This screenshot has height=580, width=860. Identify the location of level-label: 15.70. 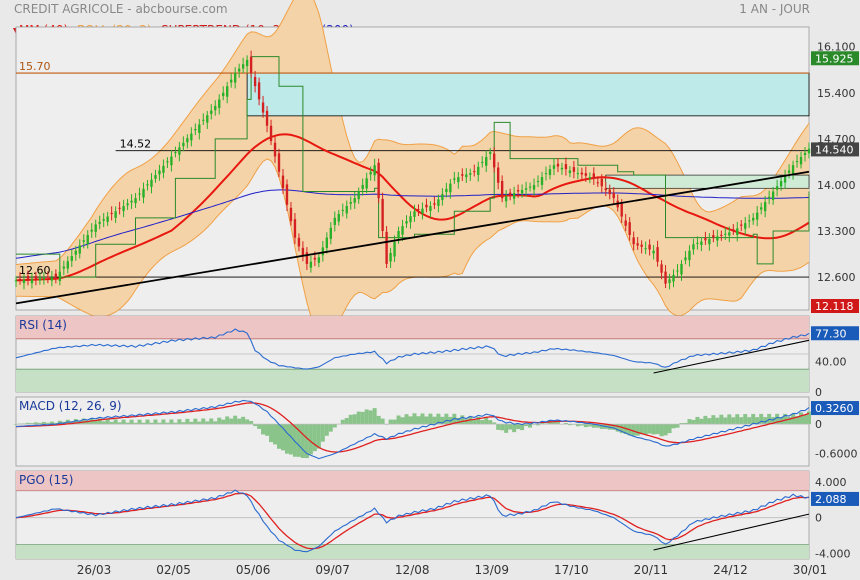
(35, 66).